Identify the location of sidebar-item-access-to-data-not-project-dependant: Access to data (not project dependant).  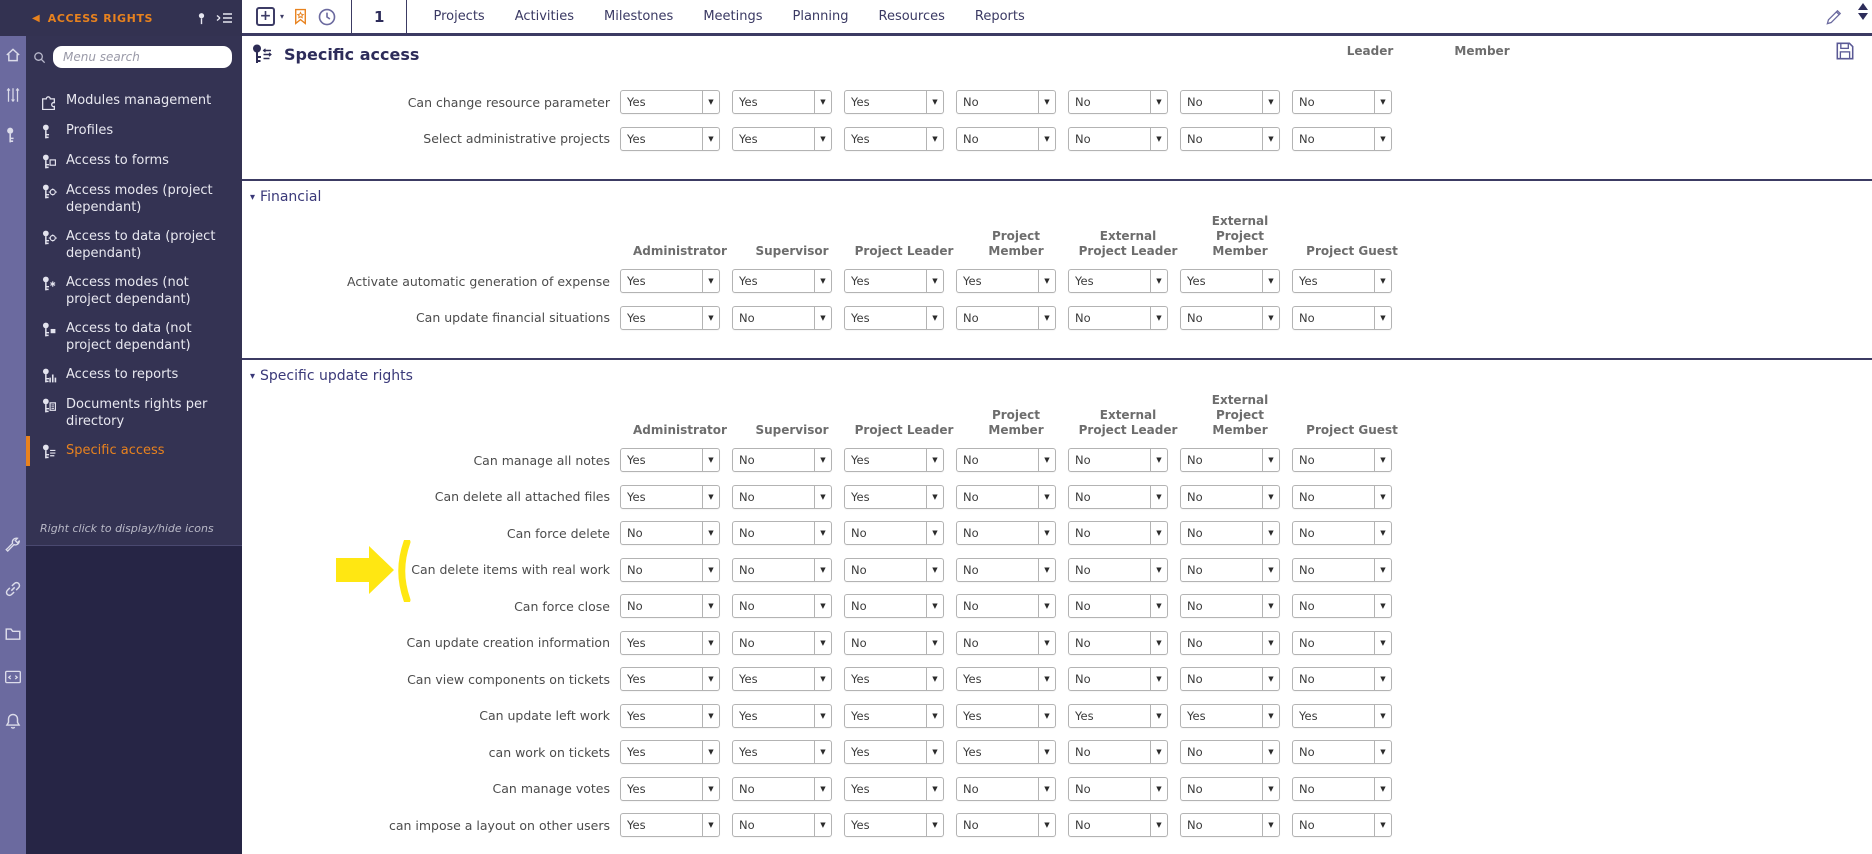
(134, 337).